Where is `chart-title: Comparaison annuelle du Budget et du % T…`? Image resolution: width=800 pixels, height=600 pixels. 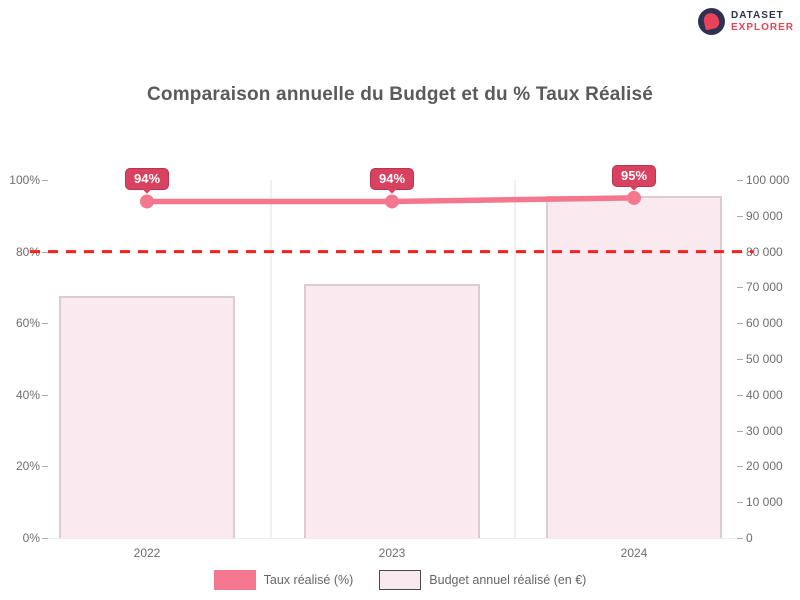 chart-title: Comparaison annuelle du Budget et du % T… is located at coordinates (400, 94).